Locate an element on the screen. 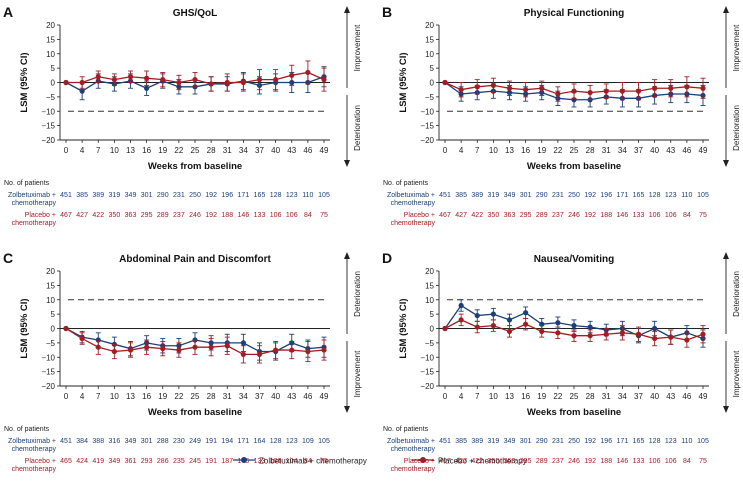 Image resolution: width=743 pixels, height=494 pixels. panel-title: Abdominal Pain and Discomfort is located at coordinates (195, 259).